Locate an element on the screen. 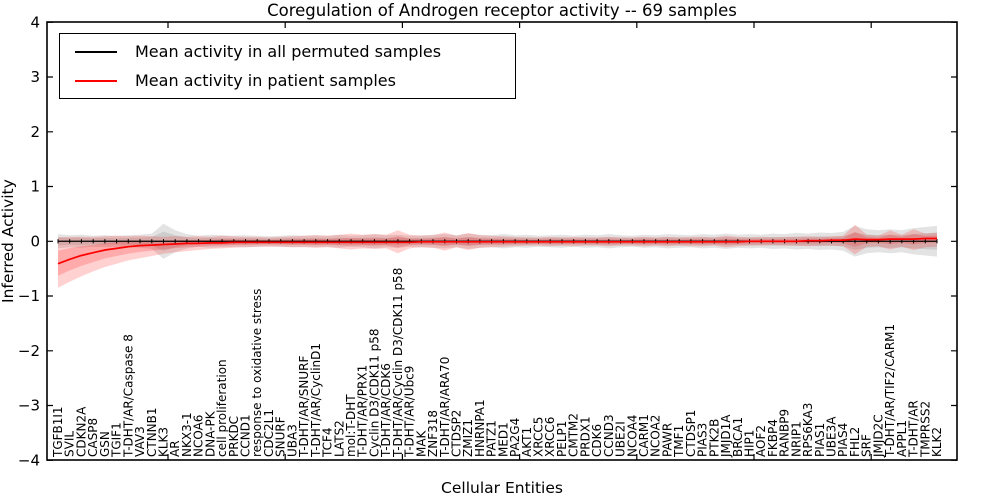 This screenshot has width=1000, height=500. patient-line-swatch is located at coordinates (96, 80).